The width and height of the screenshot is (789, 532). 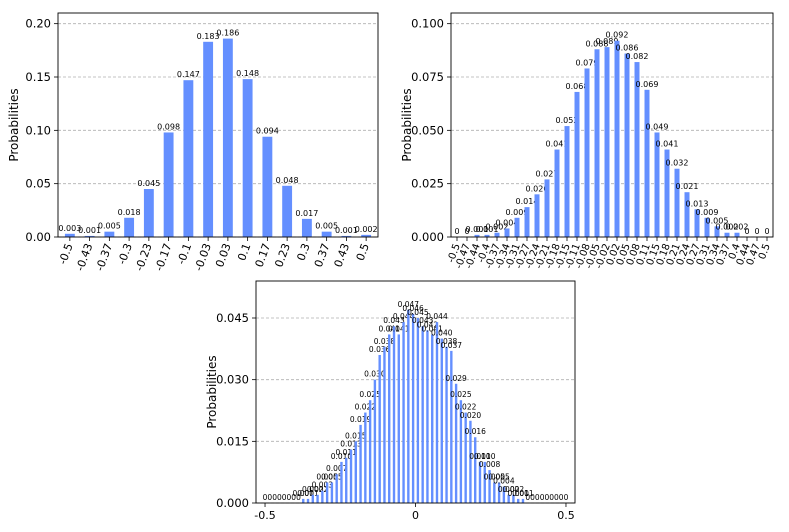 What do you see at coordinates (427, 184) in the screenshot?
I see `ytick-label: 0.025` at bounding box center [427, 184].